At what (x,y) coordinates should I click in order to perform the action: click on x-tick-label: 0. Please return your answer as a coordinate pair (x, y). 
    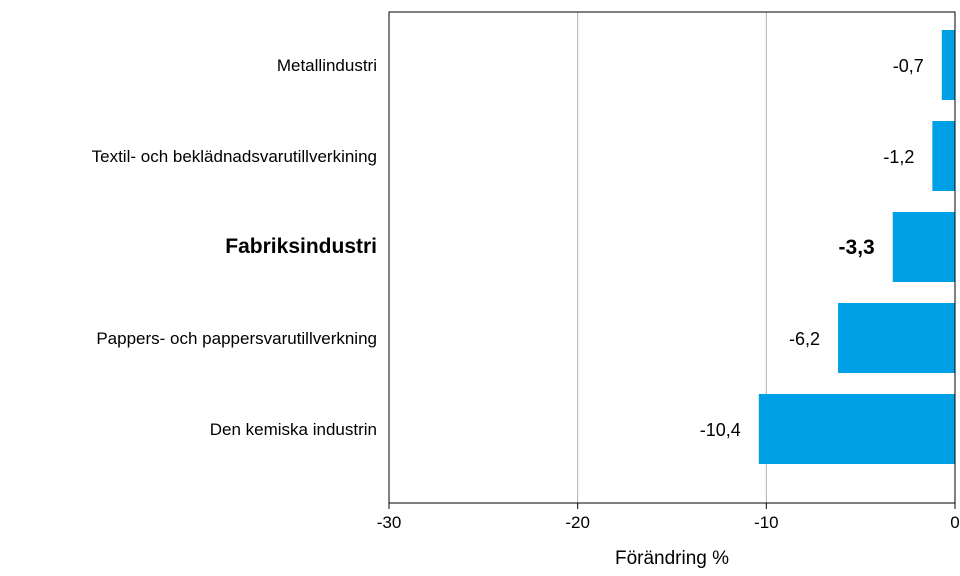
    Looking at the image, I should click on (954, 522).